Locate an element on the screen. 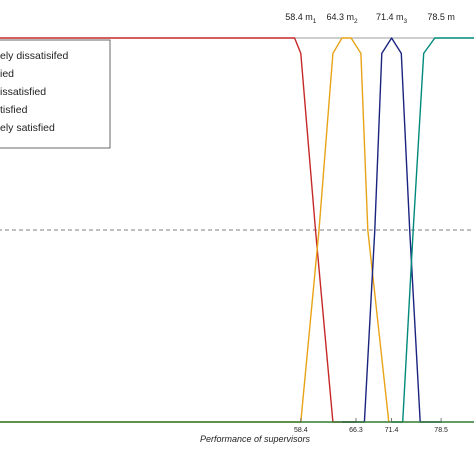  legend-entry-3: issatisfied is located at coordinates (23, 92).